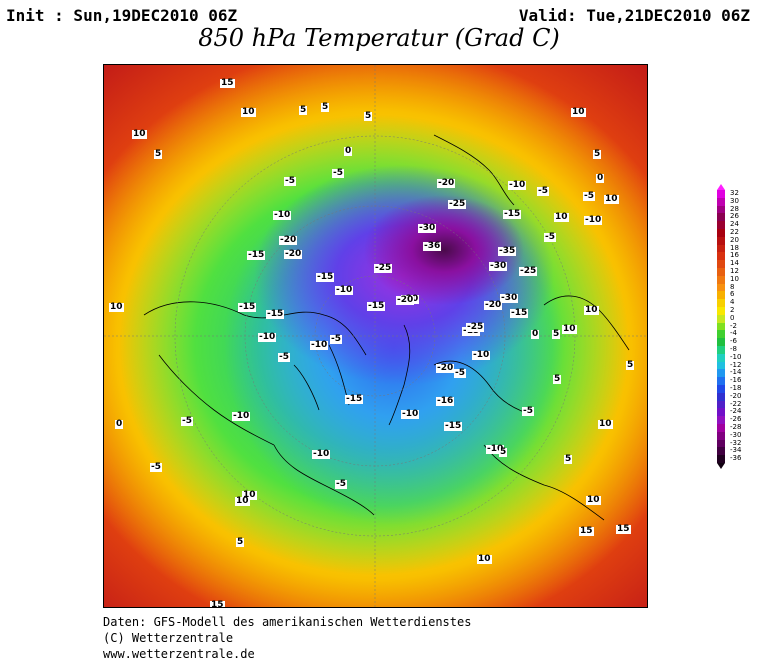  Describe the element at coordinates (734, 247) in the screenshot. I see `legend-label: 18` at that location.